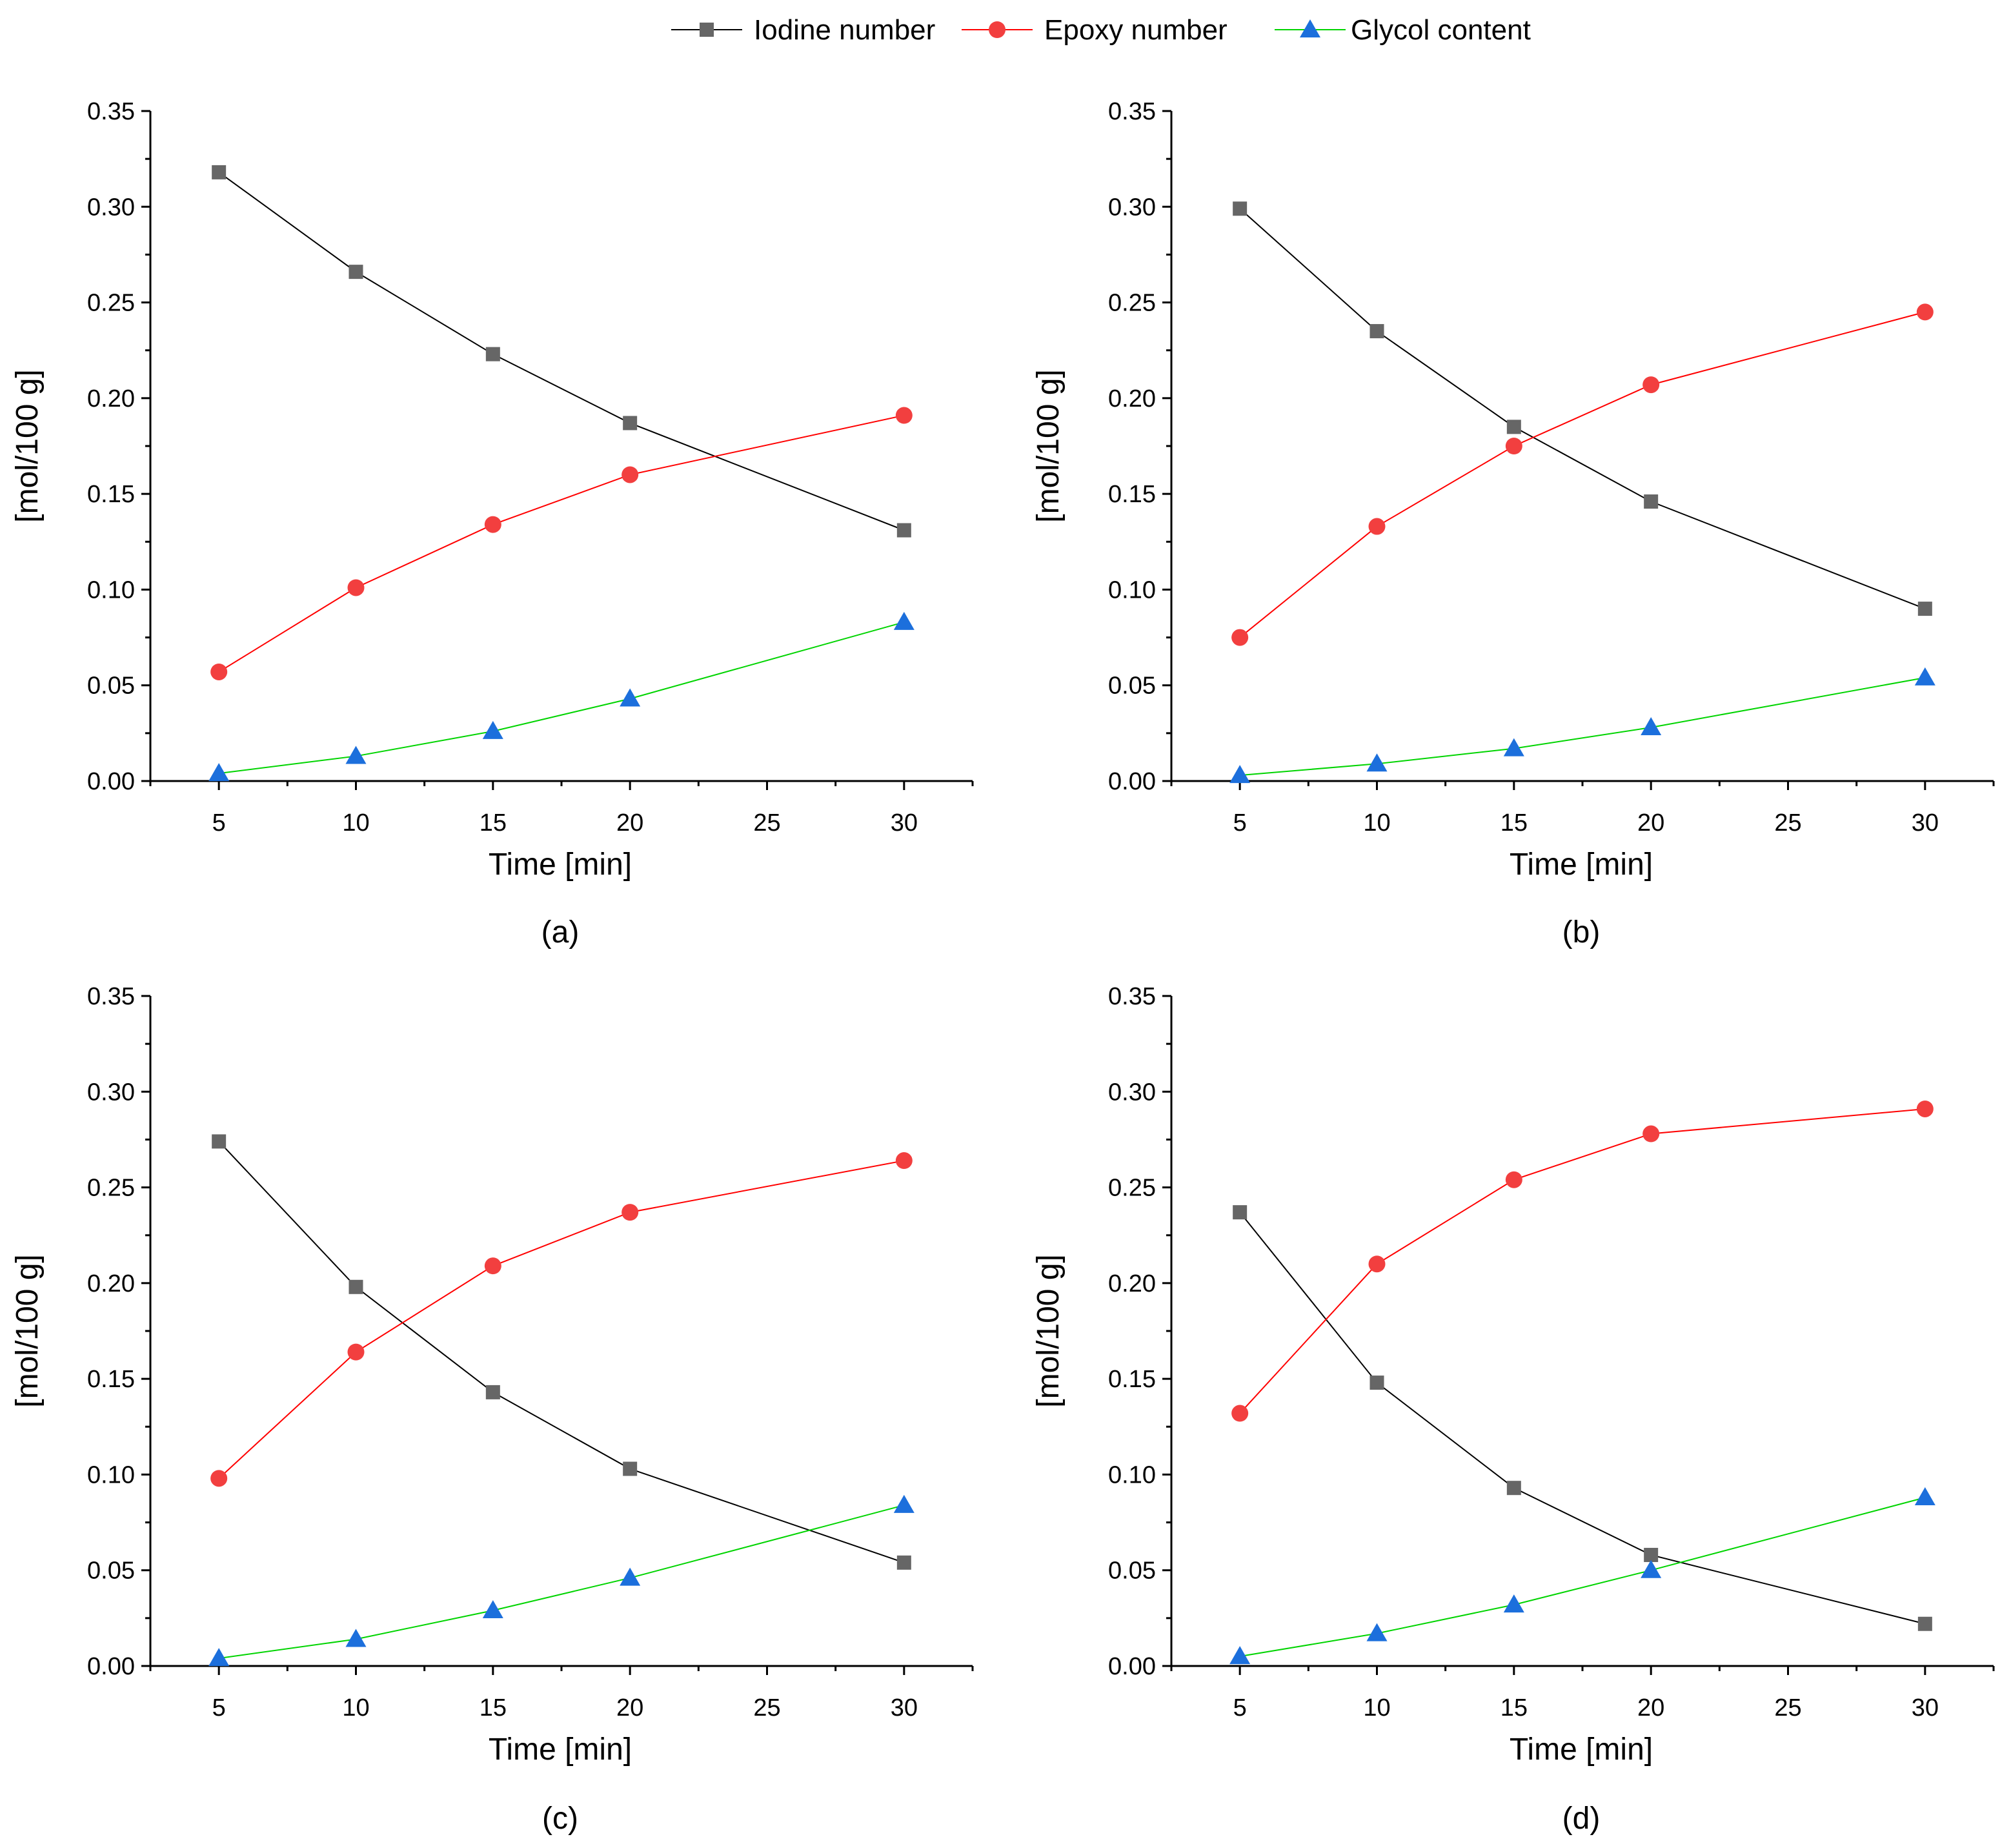 The width and height of the screenshot is (2011, 1848). I want to click on legend: Iodine number Epoxy number Glycol content, so click(1101, 30).